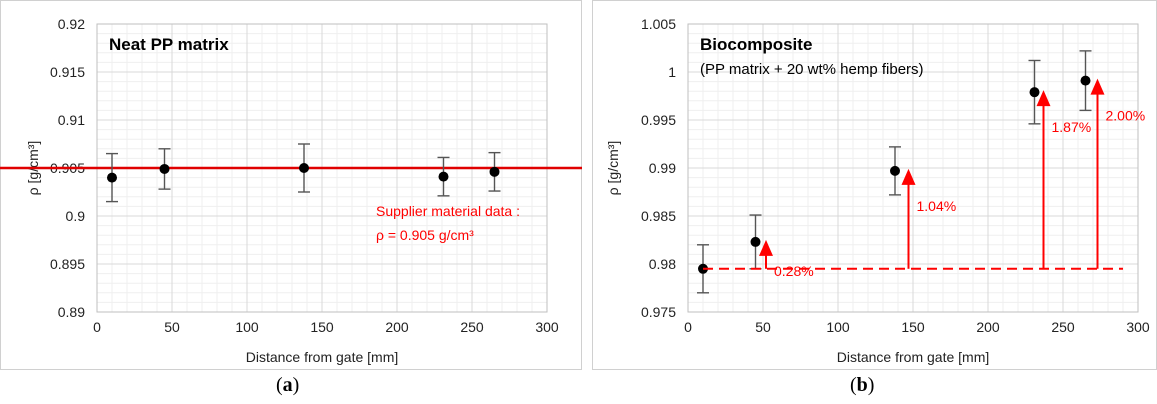 Image resolution: width=1157 pixels, height=404 pixels. Describe the element at coordinates (76, 216) in the screenshot. I see `y-tick-label: 0.9` at that location.